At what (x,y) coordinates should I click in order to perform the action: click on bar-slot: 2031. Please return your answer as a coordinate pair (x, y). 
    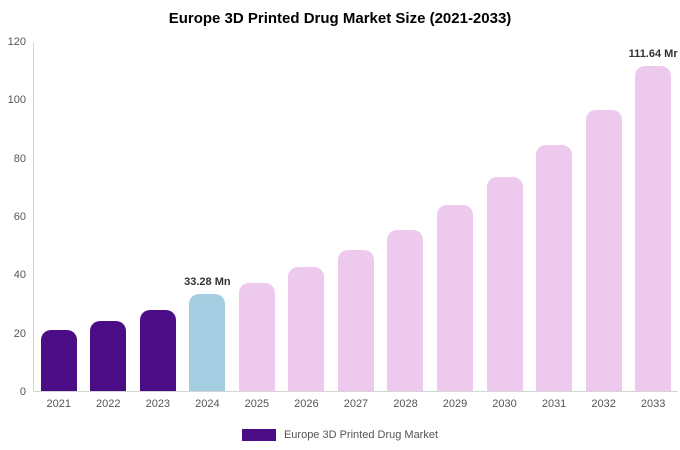
    Looking at the image, I should click on (554, 226).